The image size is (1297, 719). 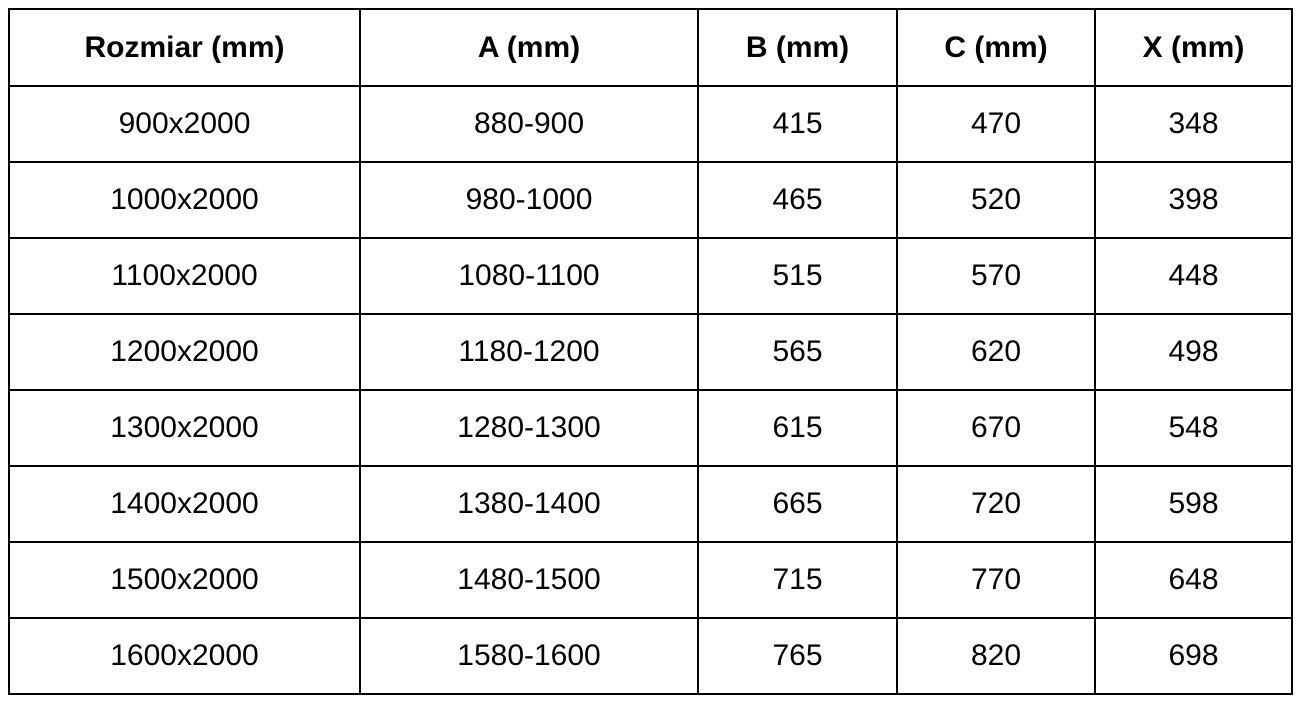 I want to click on table-cell: 415, so click(x=797, y=124).